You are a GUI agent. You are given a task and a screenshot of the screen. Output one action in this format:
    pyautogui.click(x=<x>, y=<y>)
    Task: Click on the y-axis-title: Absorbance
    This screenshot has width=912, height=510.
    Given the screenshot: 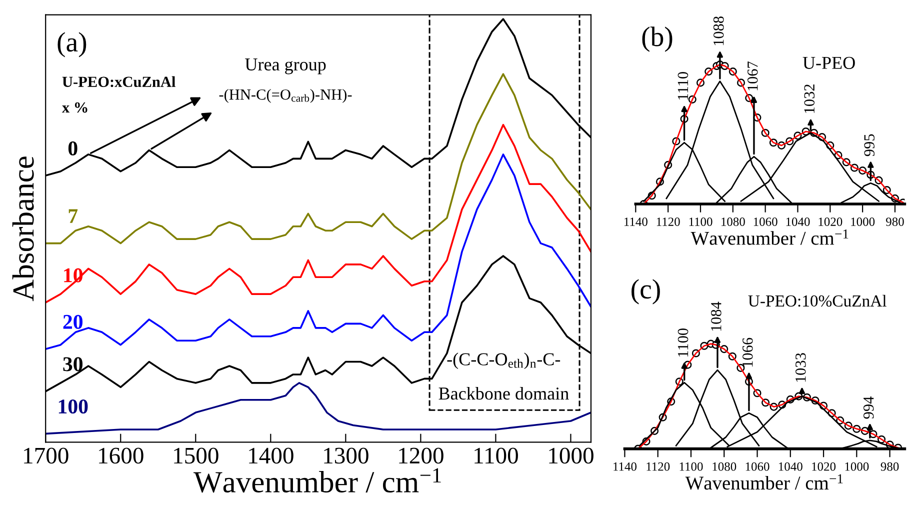 What is the action you would take?
    pyautogui.click(x=23, y=229)
    